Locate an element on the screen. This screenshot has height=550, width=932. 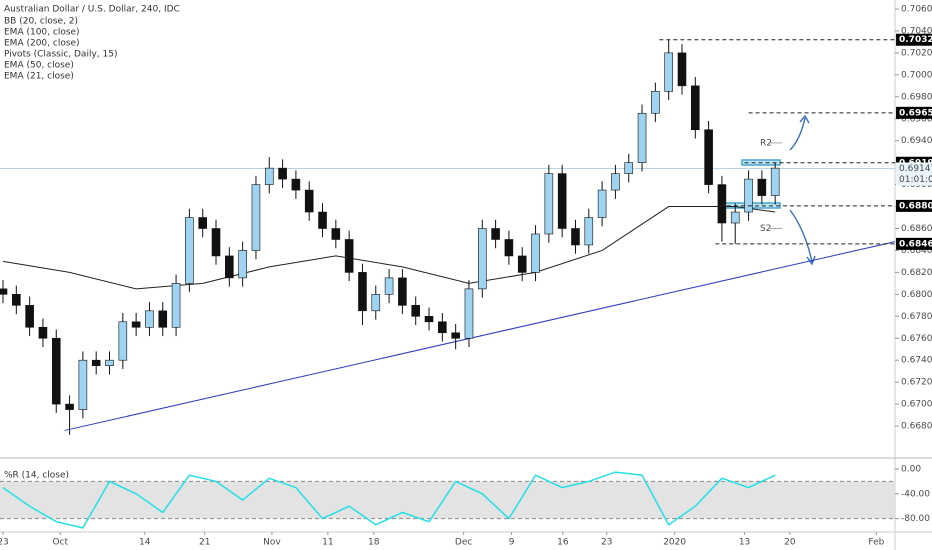
x-tick-label: Oct is located at coordinates (60, 543).